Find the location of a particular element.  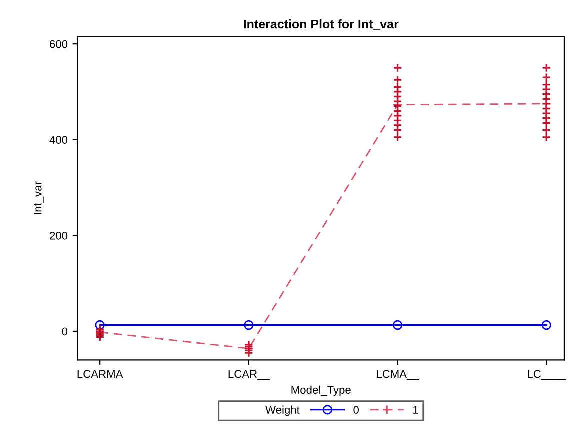

chart-title: Interaction Plot for Int_var is located at coordinates (321, 25).